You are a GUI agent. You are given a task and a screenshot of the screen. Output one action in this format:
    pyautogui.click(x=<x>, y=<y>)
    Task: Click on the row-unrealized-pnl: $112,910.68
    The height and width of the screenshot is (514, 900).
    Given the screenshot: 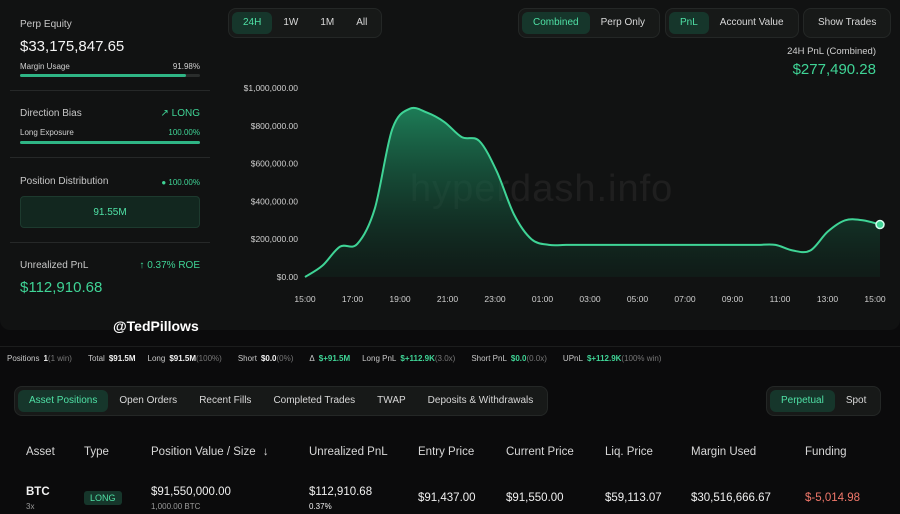 What is the action you would take?
    pyautogui.click(x=341, y=492)
    